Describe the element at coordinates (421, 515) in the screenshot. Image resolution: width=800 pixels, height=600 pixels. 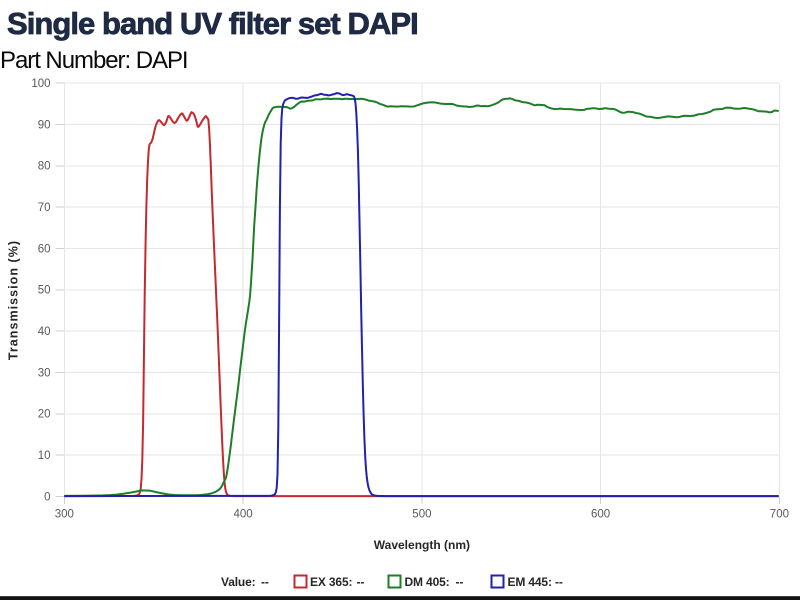
I see `svg-text: 500` at that location.